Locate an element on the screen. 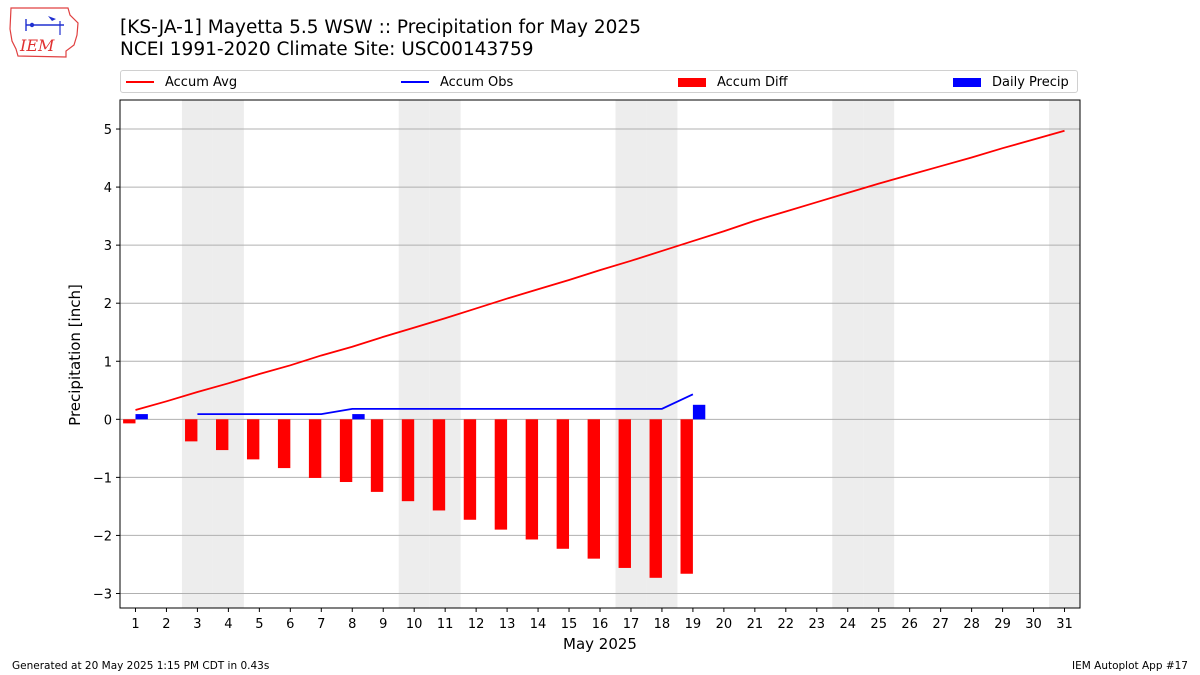 This screenshot has height=675, width=1200. x-tick-label: 8 is located at coordinates (352, 624).